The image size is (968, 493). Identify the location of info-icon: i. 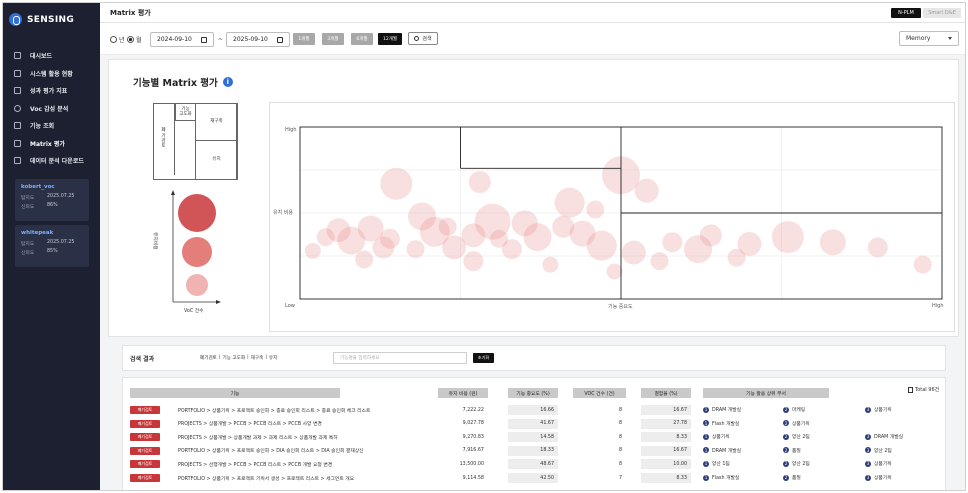
(227, 82).